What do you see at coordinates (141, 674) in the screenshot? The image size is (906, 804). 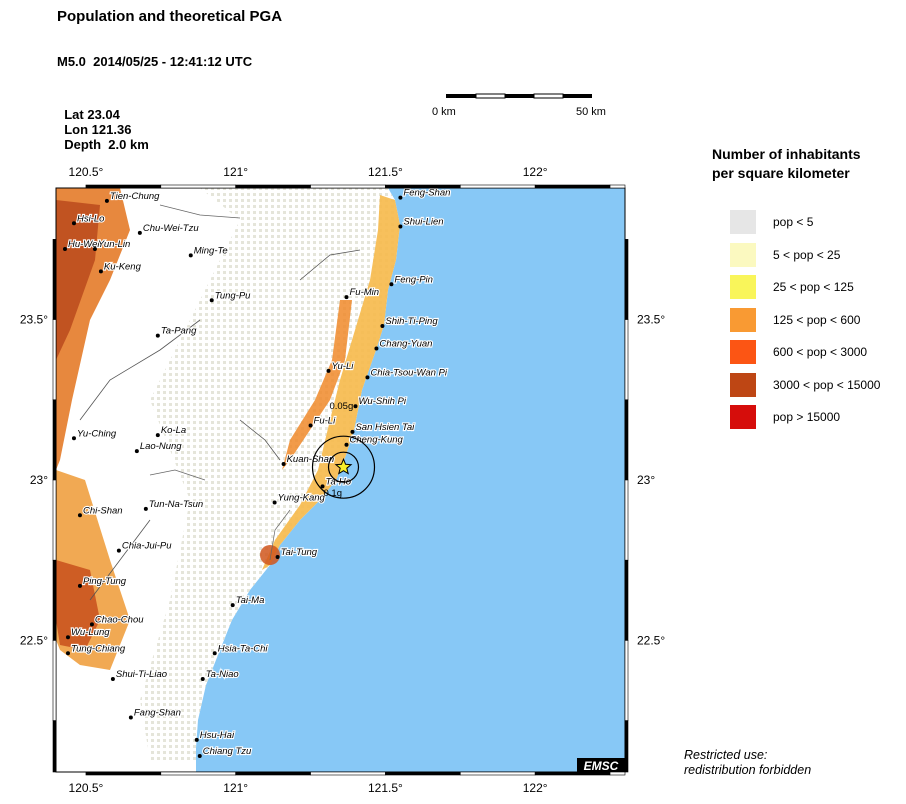 I see `city-label: Shui-Ti-Liao` at bounding box center [141, 674].